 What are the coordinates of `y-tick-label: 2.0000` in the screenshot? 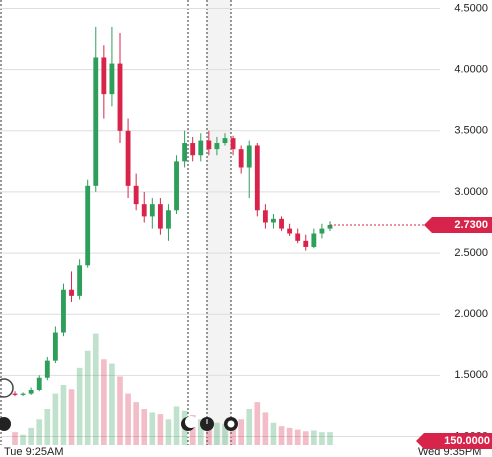 It's located at (471, 314).